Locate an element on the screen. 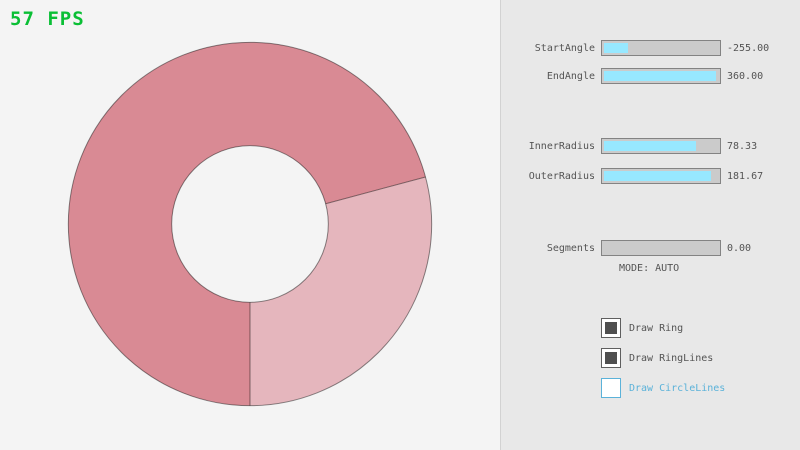 The image size is (800, 450). draw-ring-row: Draw Ring is located at coordinates (650, 328).